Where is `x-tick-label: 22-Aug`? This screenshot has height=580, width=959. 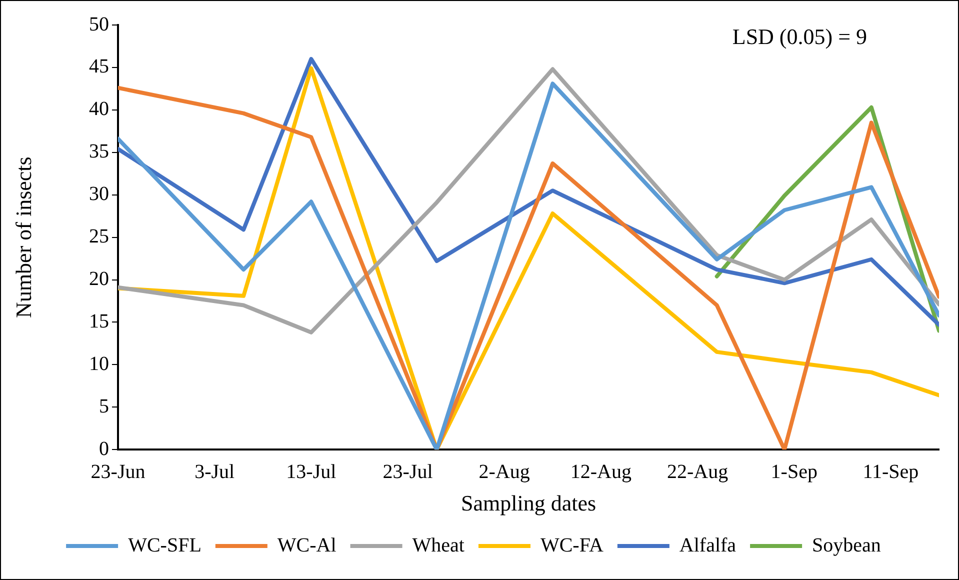
x-tick-label: 22-Aug is located at coordinates (697, 471).